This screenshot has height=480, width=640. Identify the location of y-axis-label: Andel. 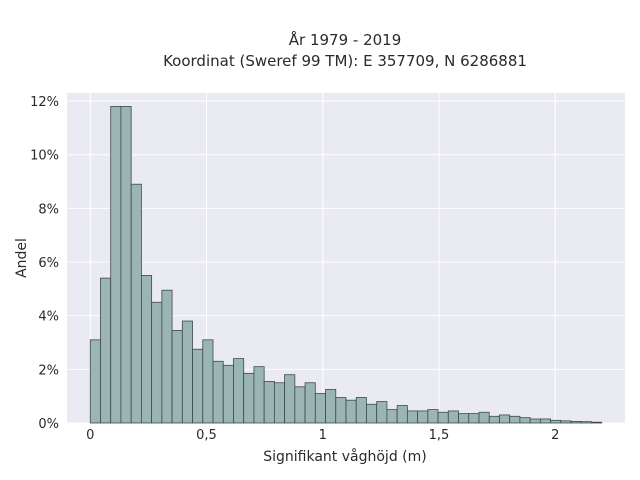
(22, 258).